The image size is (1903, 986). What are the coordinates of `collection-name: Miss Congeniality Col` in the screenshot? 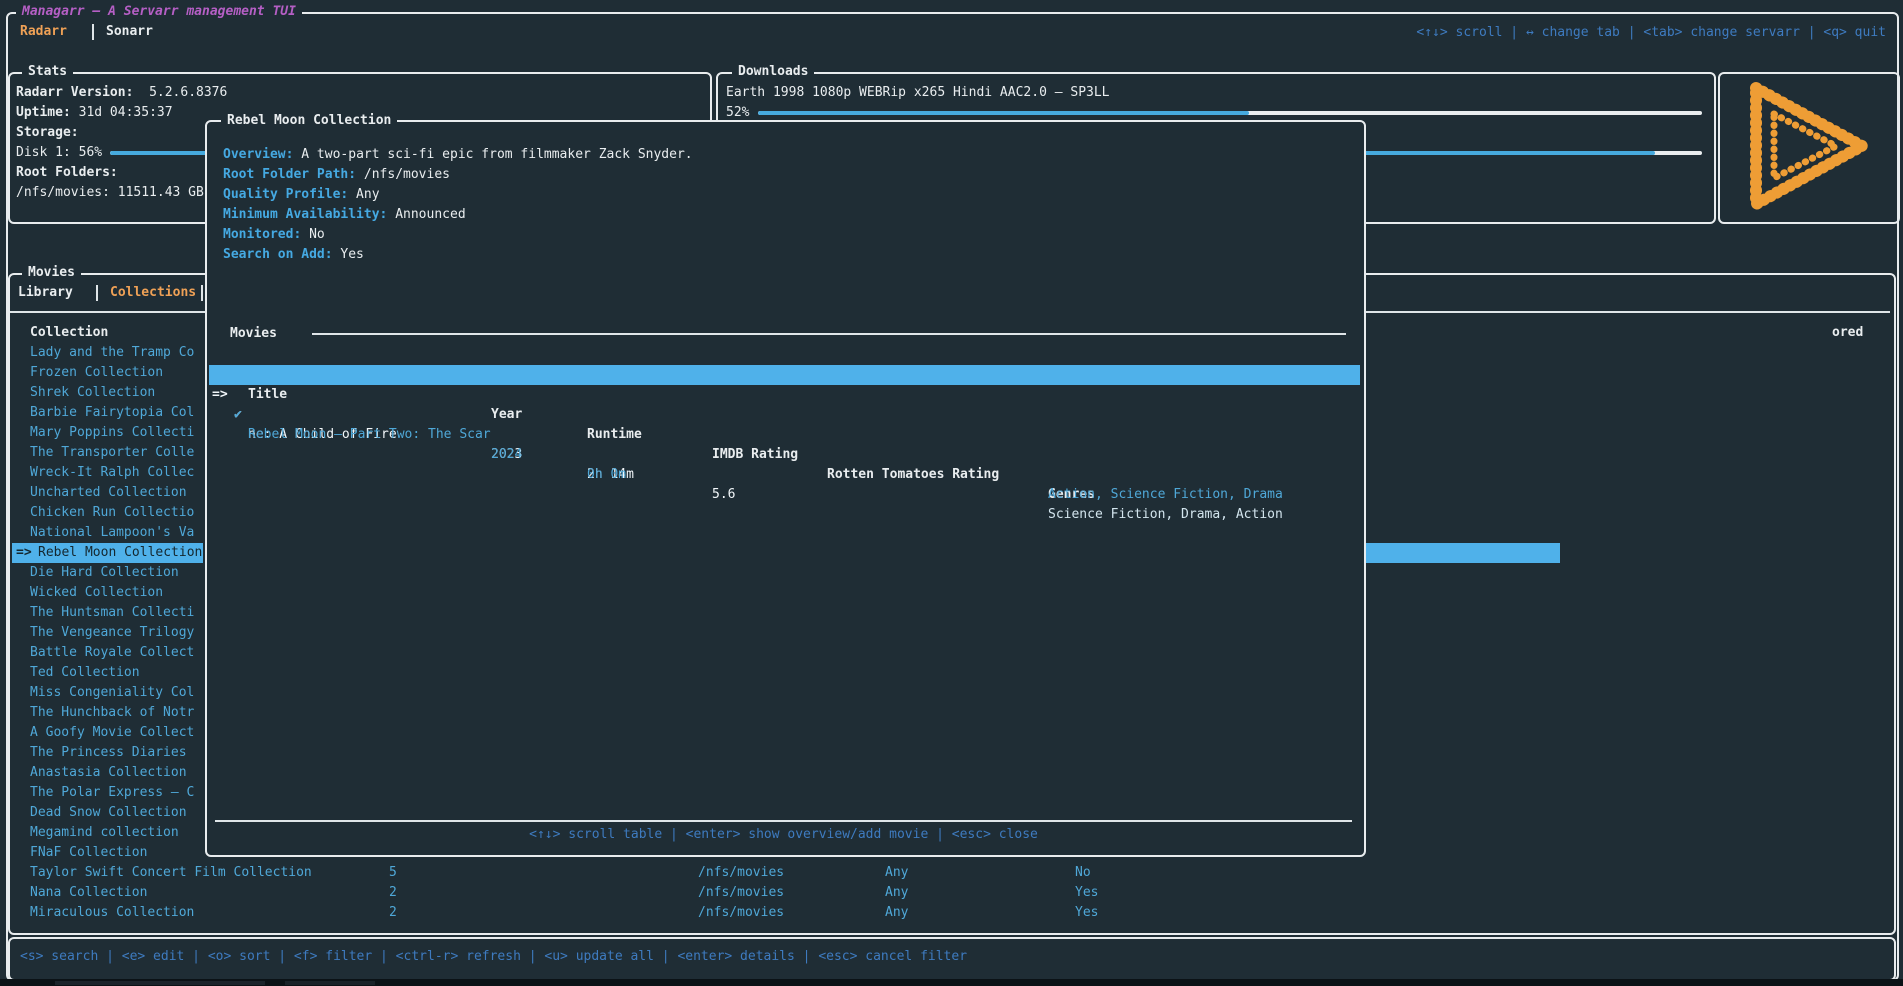 It's located at (112, 692).